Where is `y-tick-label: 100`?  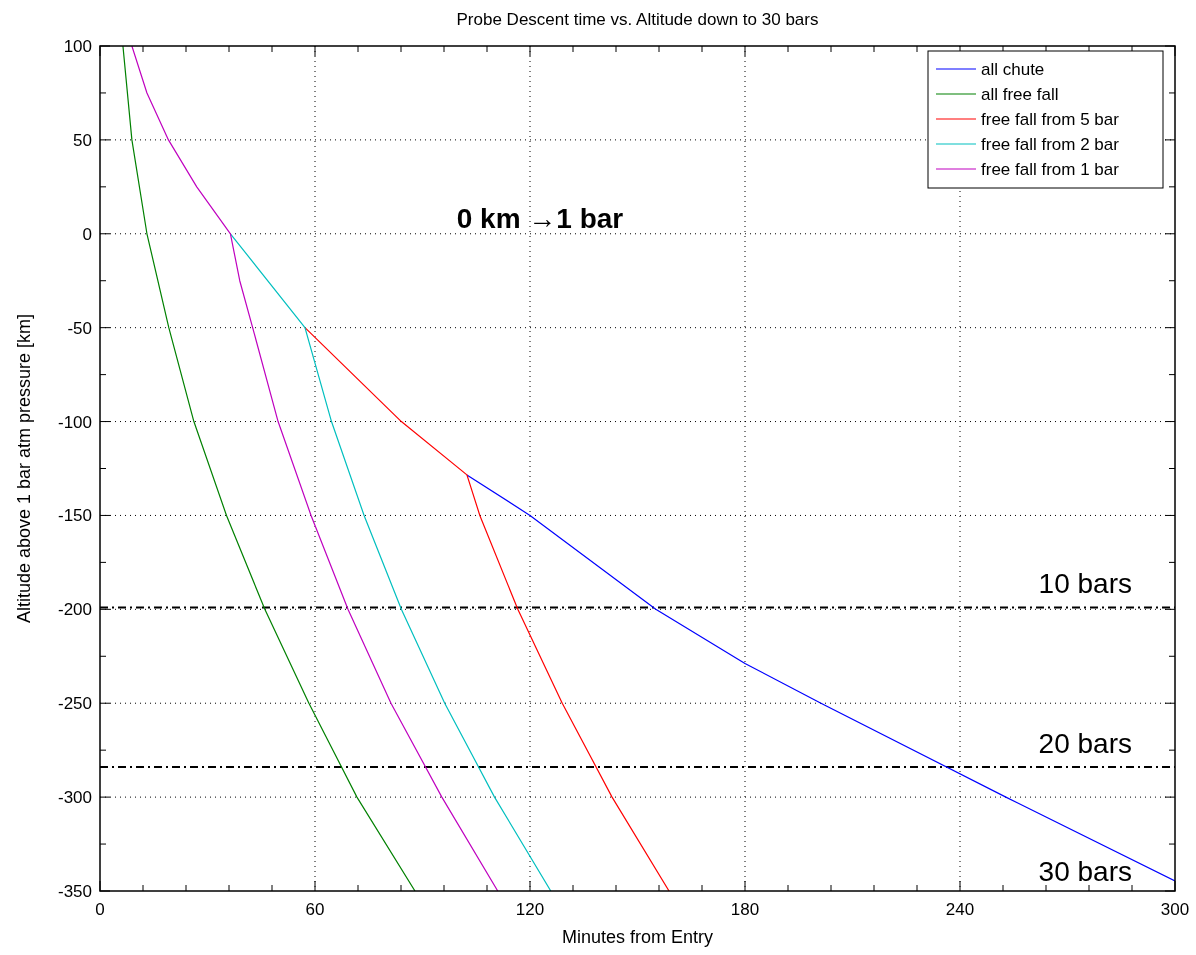
y-tick-label: 100 is located at coordinates (77, 46).